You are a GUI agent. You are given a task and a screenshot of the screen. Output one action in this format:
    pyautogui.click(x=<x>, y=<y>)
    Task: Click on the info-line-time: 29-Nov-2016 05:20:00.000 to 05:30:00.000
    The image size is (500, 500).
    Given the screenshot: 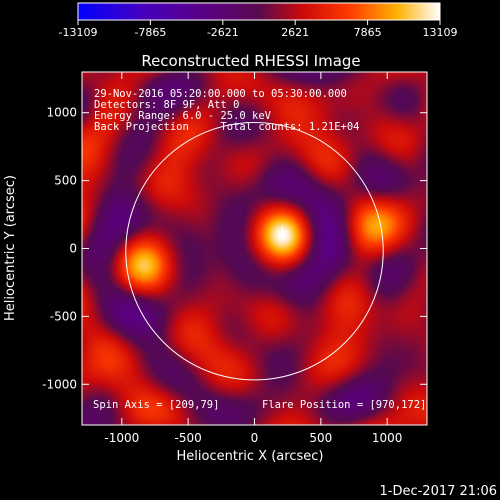 What is the action you would take?
    pyautogui.click(x=220, y=94)
    